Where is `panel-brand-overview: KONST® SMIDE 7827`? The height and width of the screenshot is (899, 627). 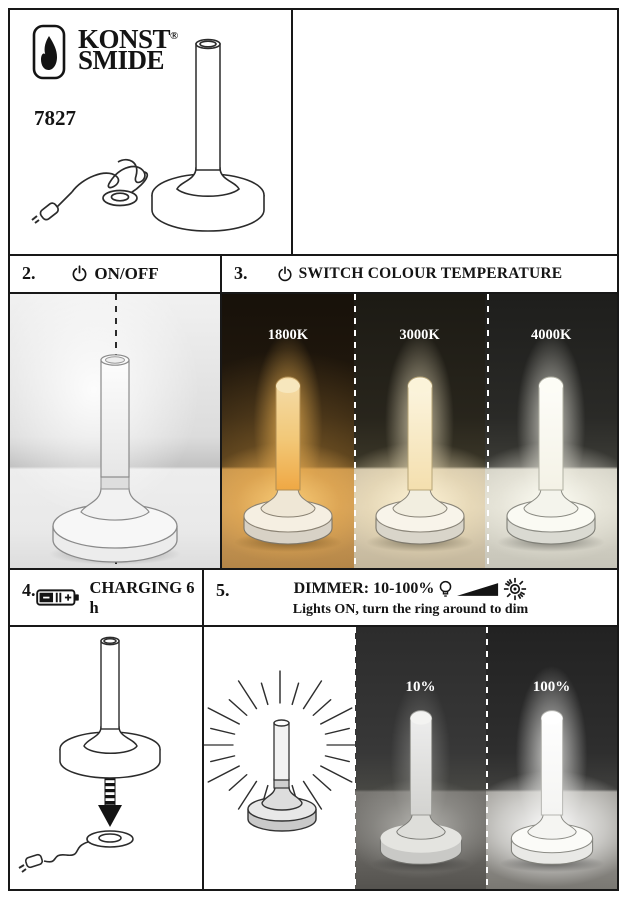 panel-brand-overview: KONST® SMIDE 7827 is located at coordinates (151, 132).